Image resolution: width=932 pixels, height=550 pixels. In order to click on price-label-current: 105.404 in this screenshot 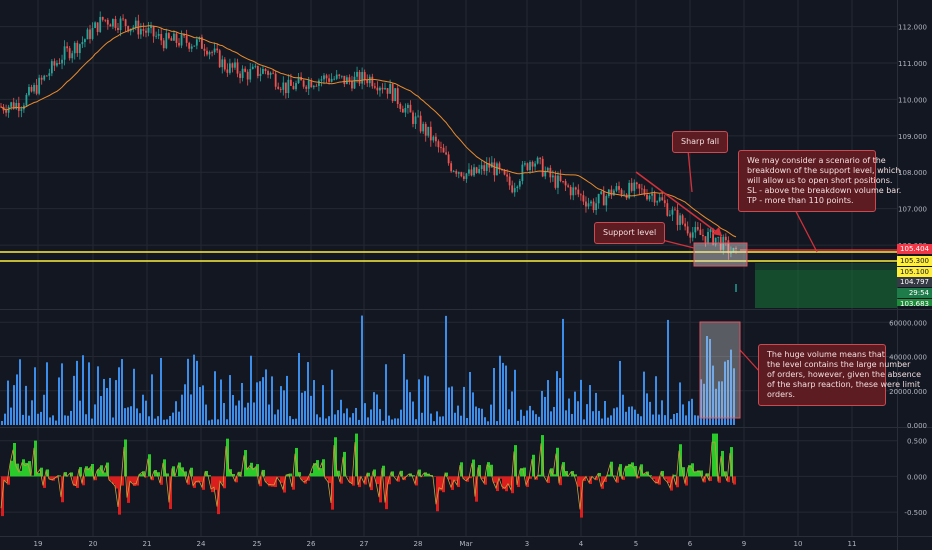, I will do `click(914, 249)`.